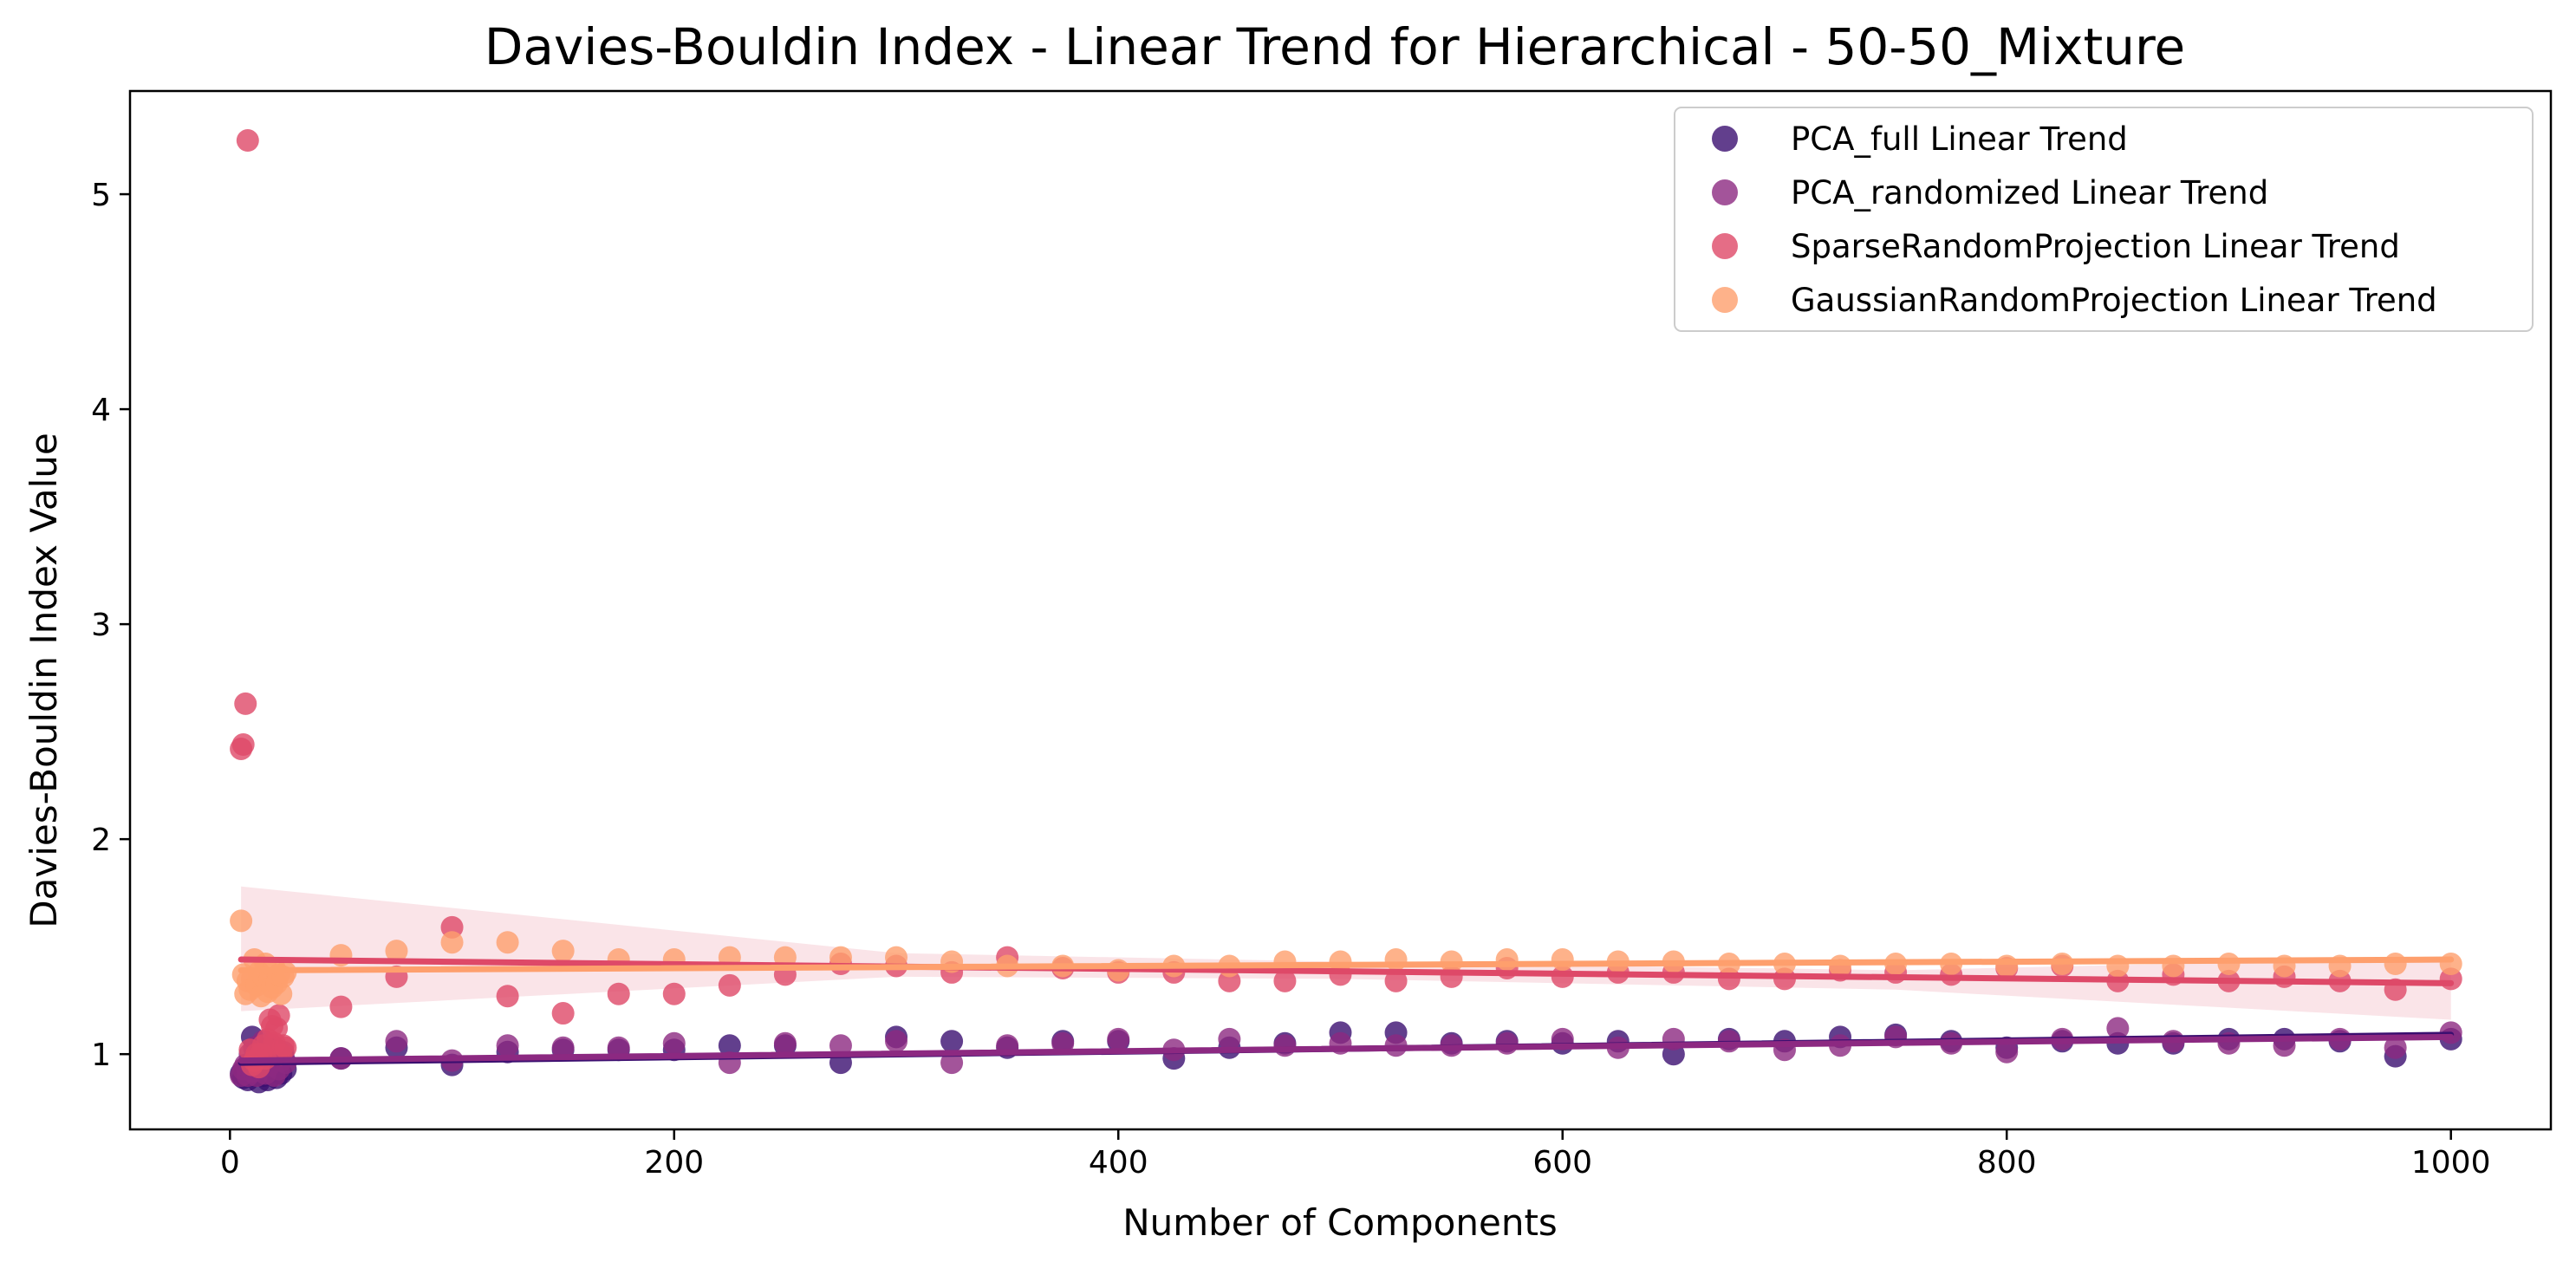  I want to click on x-tick-label: 800, so click(2007, 1163).